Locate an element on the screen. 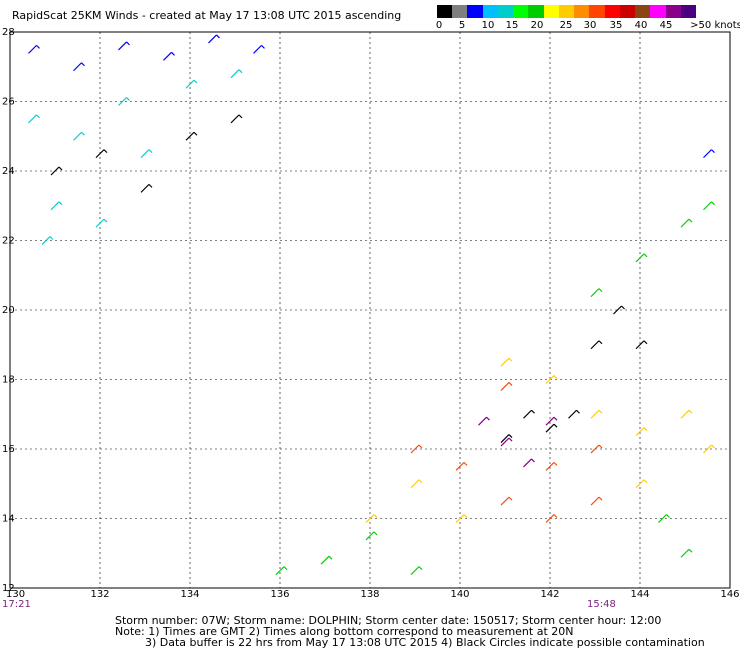  scale-label: 25 is located at coordinates (566, 25).